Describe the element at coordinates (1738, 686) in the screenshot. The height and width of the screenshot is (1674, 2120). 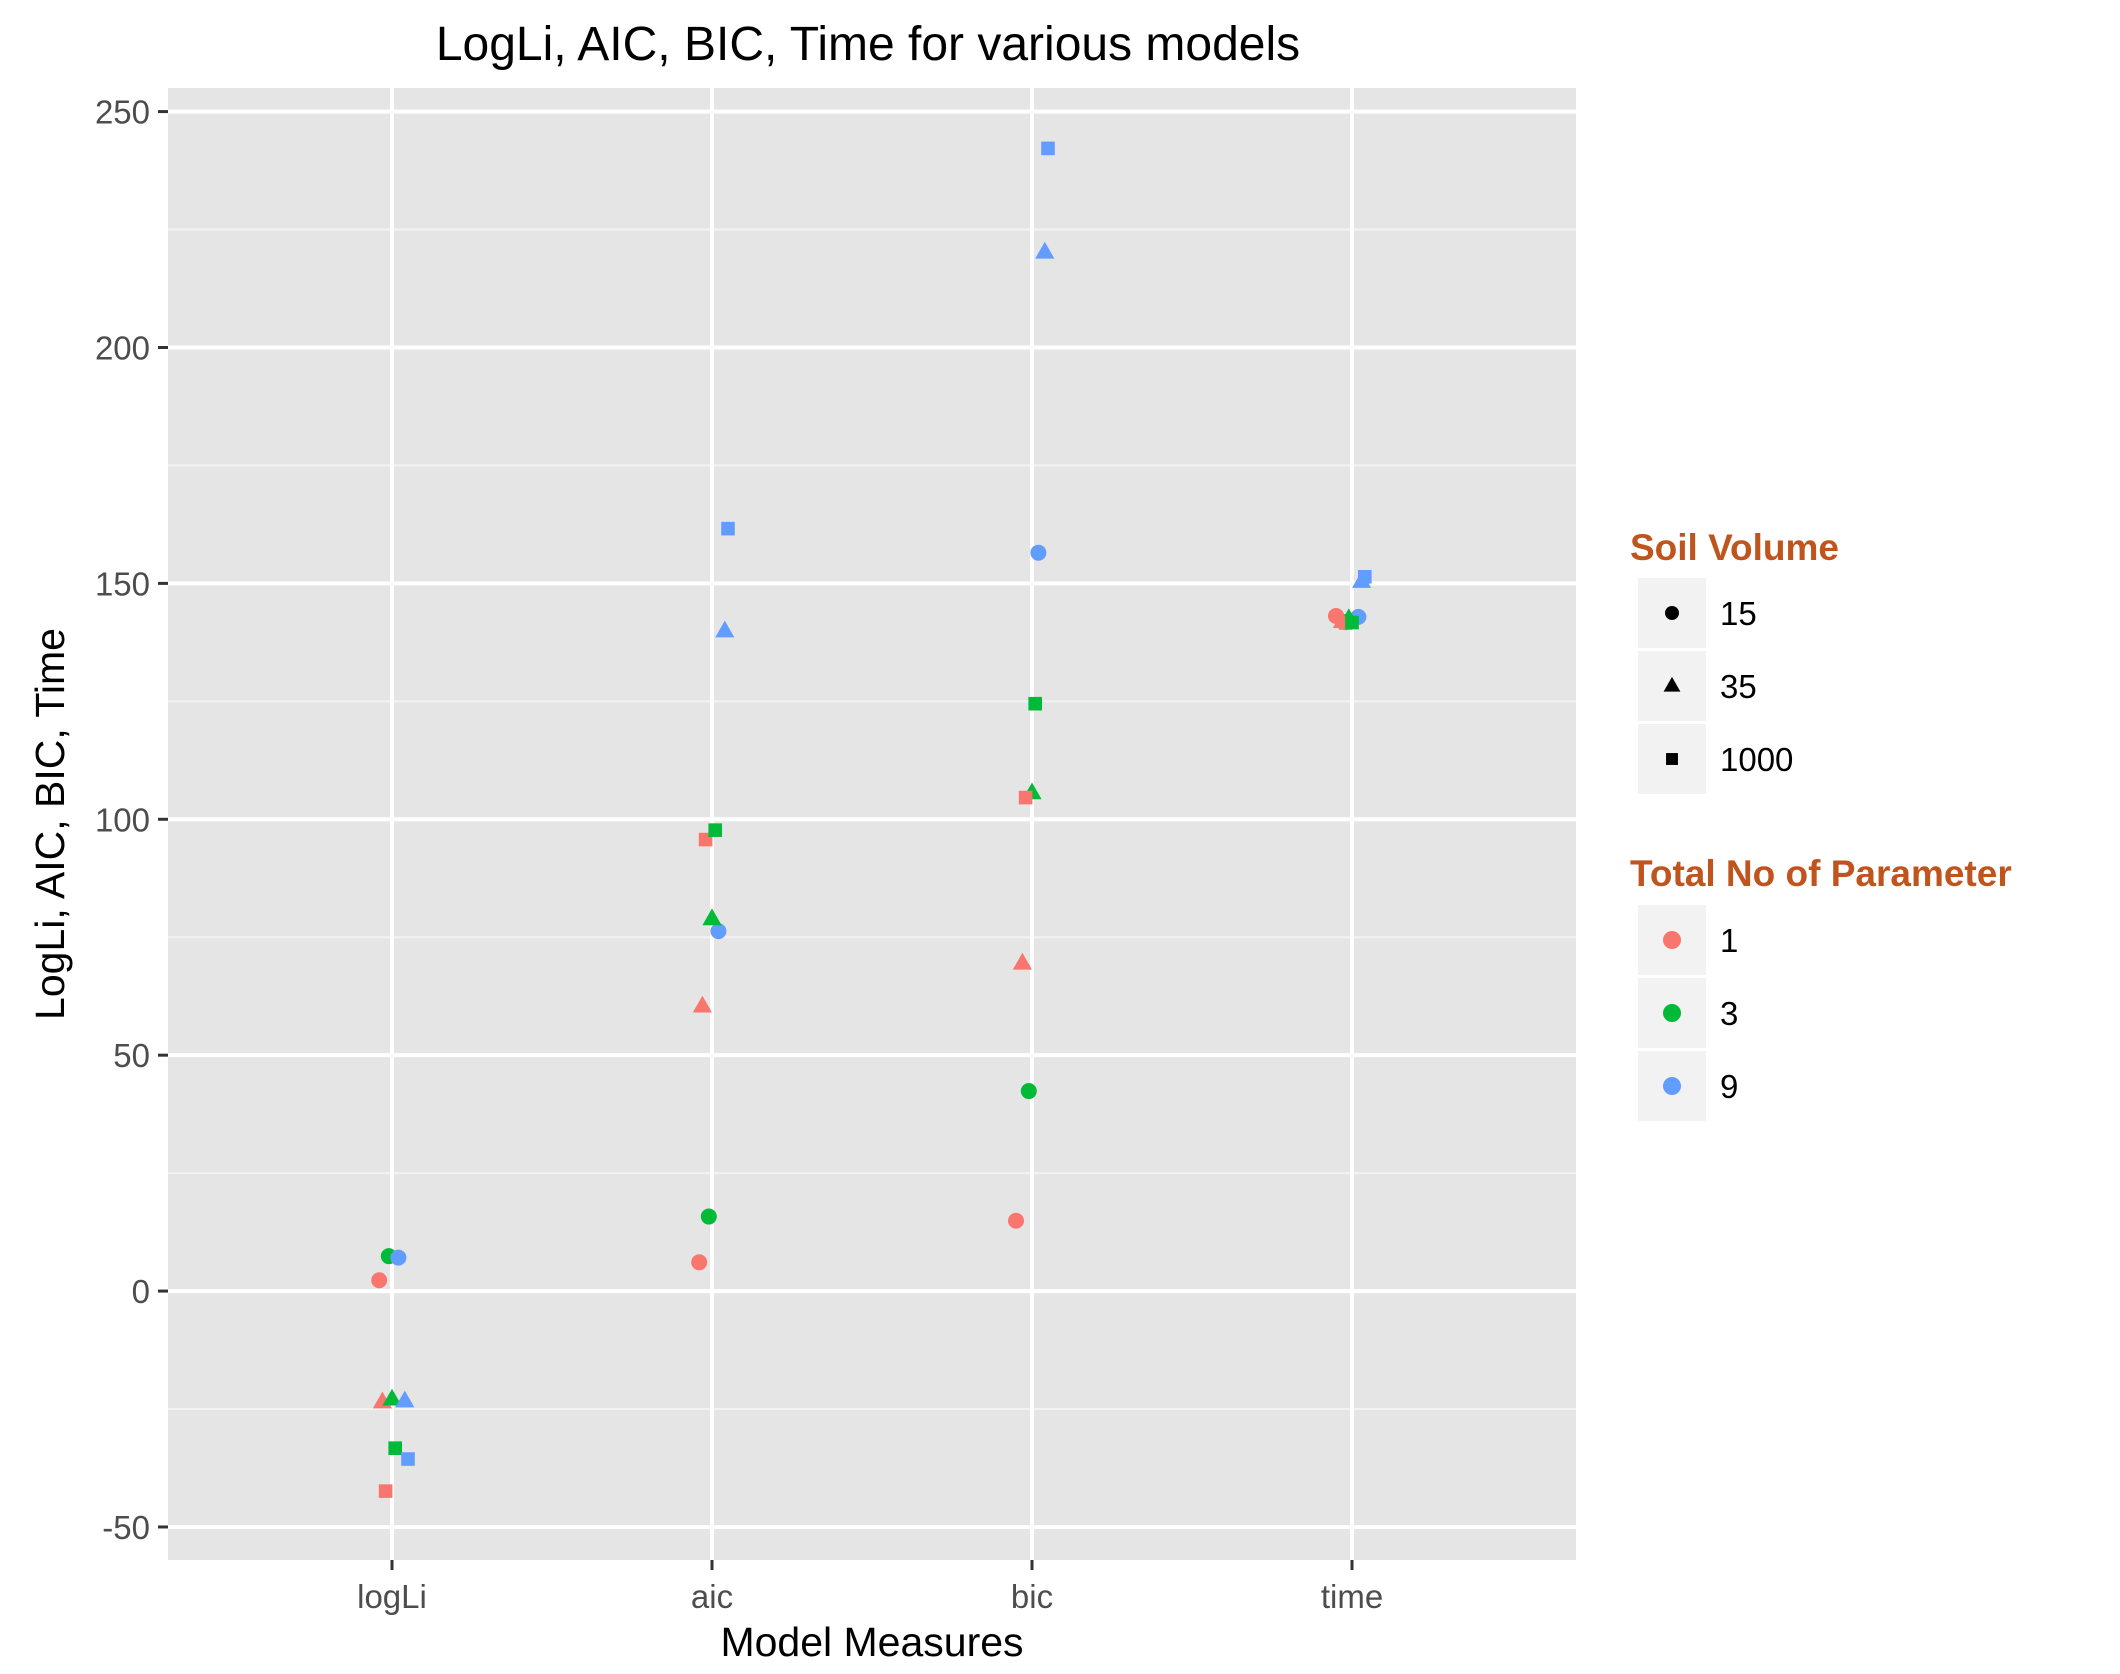
I see `legend-label: 35` at that location.